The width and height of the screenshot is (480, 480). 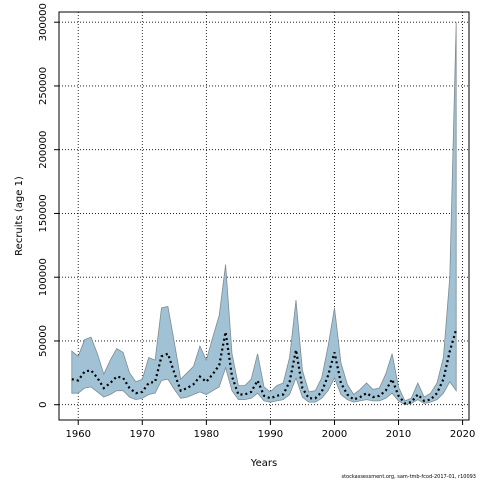 I want to click on y-tick-label: 300000, so click(x=43, y=22).